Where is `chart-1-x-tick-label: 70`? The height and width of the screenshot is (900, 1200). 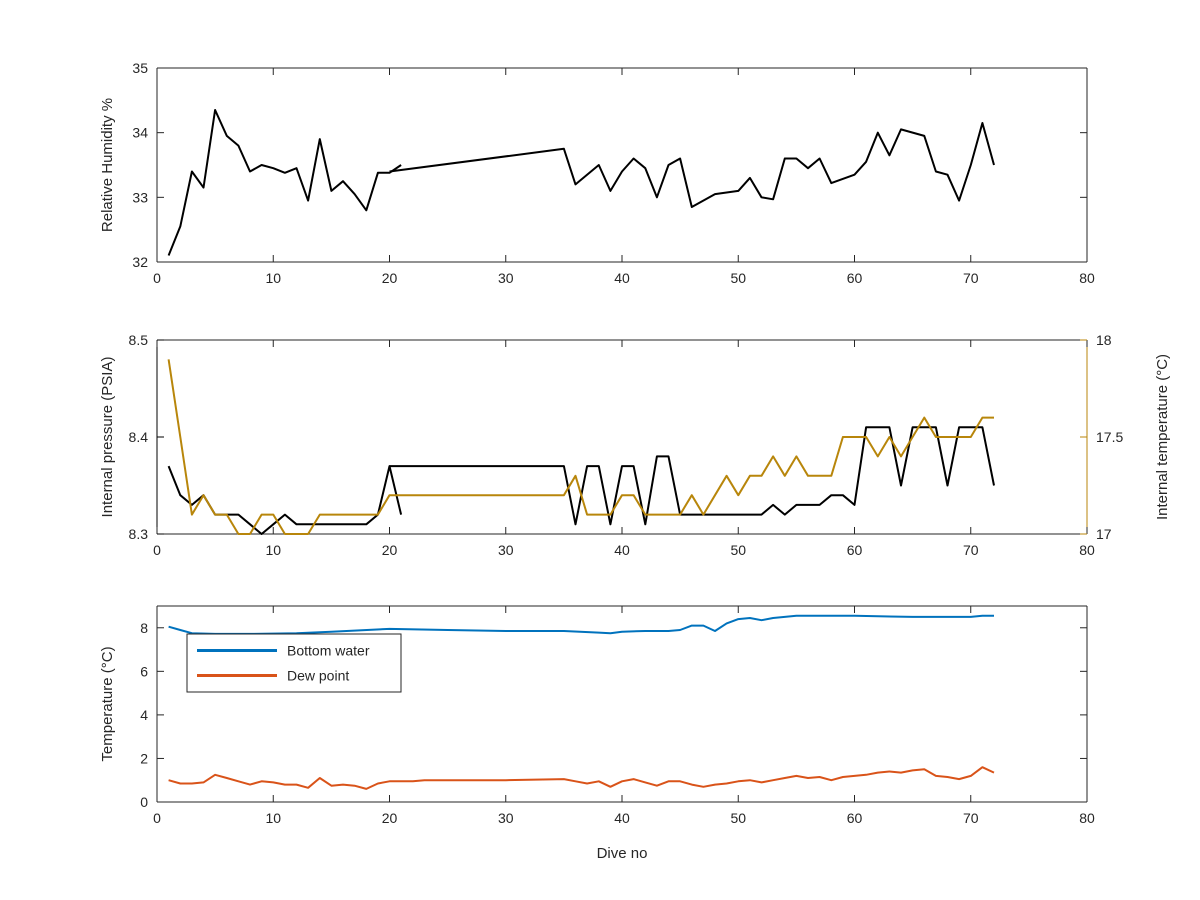
chart-1-x-tick-label: 70 is located at coordinates (971, 550).